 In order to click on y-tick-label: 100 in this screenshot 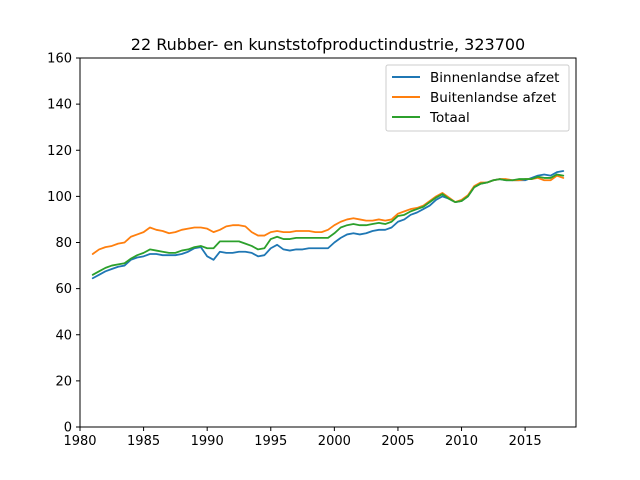, I will do `click(59, 197)`.